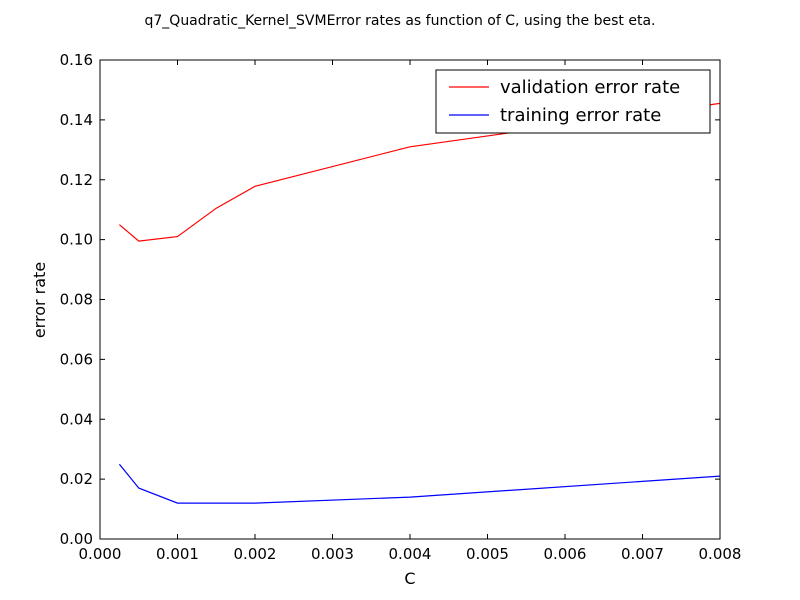  Describe the element at coordinates (720, 554) in the screenshot. I see `x-tick-label: 0.008` at that location.